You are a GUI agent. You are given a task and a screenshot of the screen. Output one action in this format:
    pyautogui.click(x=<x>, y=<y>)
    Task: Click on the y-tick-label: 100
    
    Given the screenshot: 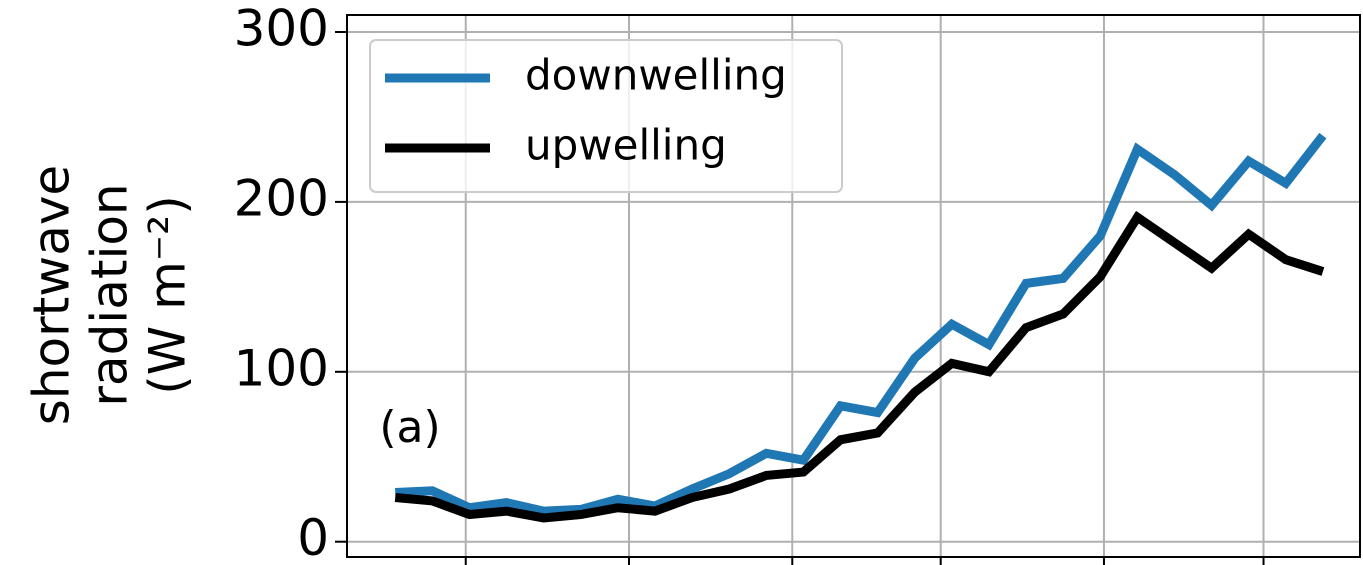 What is the action you would take?
    pyautogui.click(x=281, y=368)
    